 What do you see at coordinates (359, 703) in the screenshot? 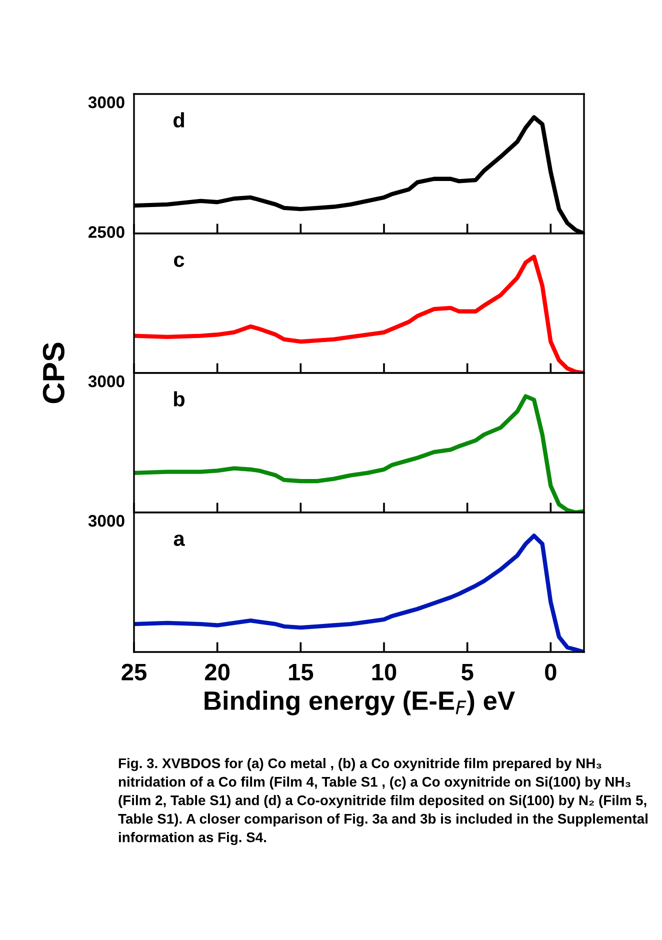
I see `x-axis-title: Binding energy (E-E$_{F}$) eV` at bounding box center [359, 703].